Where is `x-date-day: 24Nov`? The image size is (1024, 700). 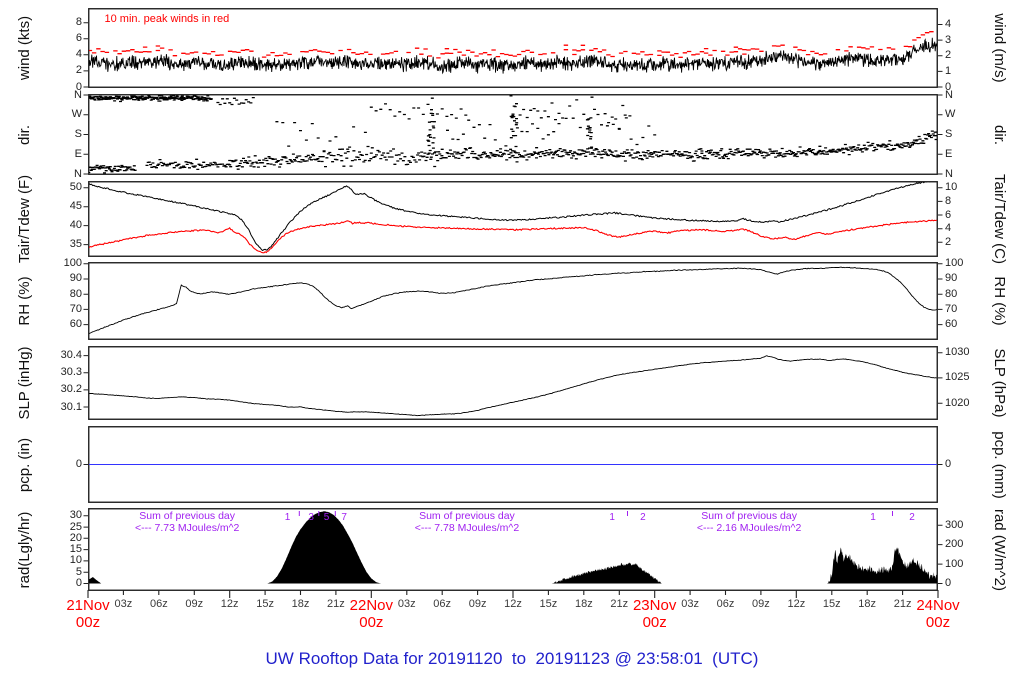
x-date-day: 24Nov is located at coordinates (938, 605).